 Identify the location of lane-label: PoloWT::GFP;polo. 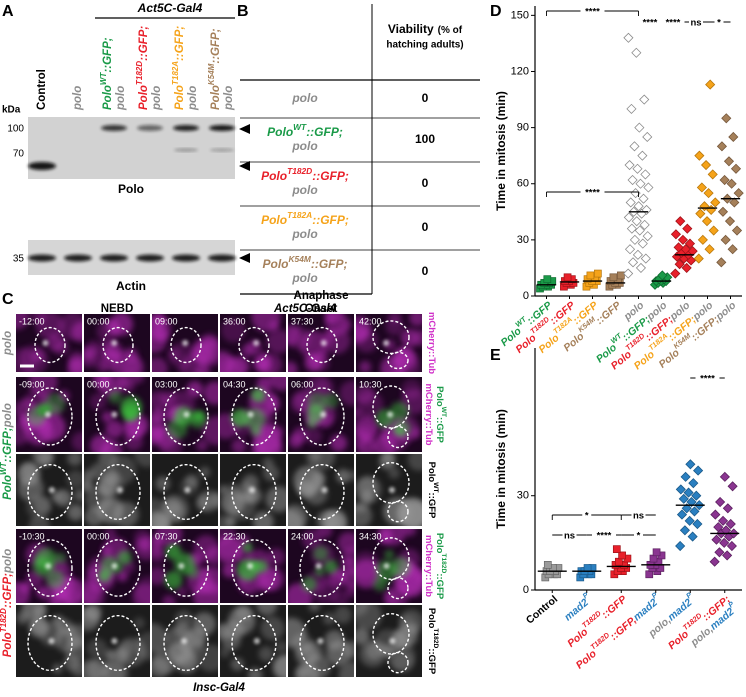
(113, 74).